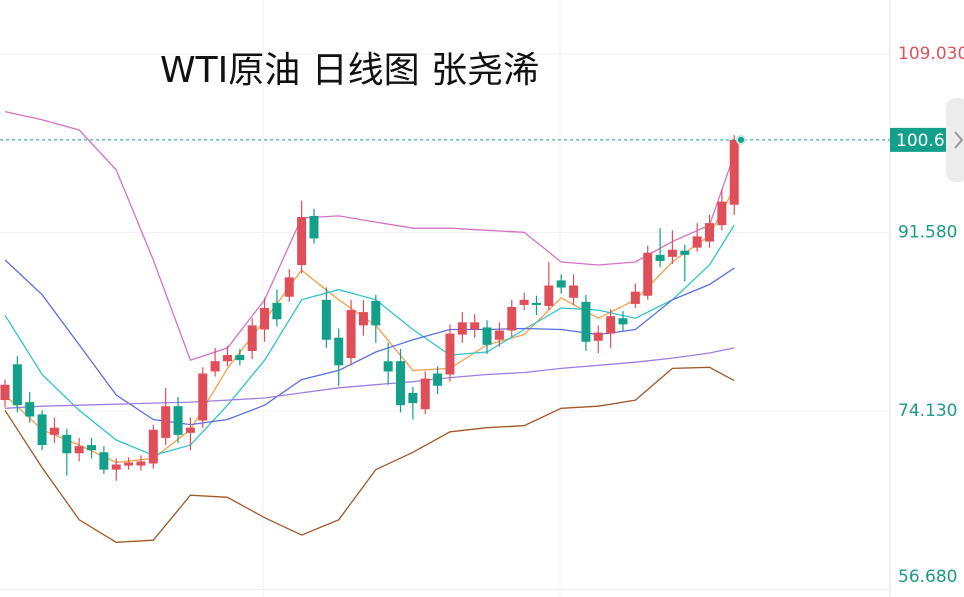 The image size is (964, 597). I want to click on chart-title: WTI原油 日线图 张尧浠, so click(349, 70).